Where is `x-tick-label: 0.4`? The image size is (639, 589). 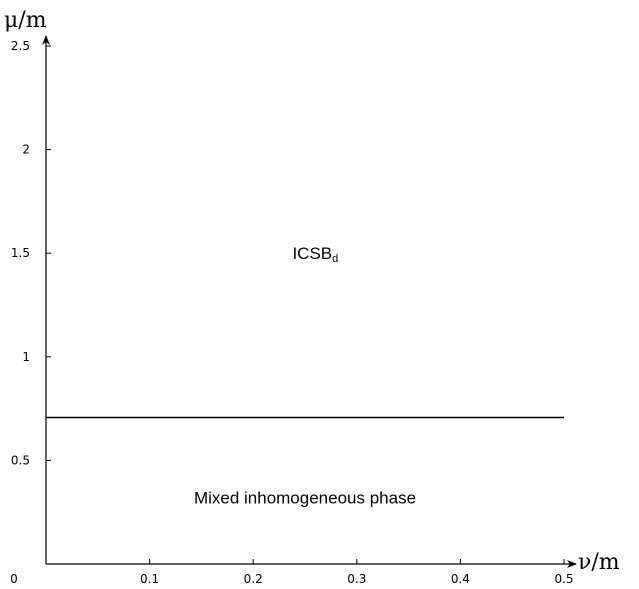 x-tick-label: 0.4 is located at coordinates (460, 579).